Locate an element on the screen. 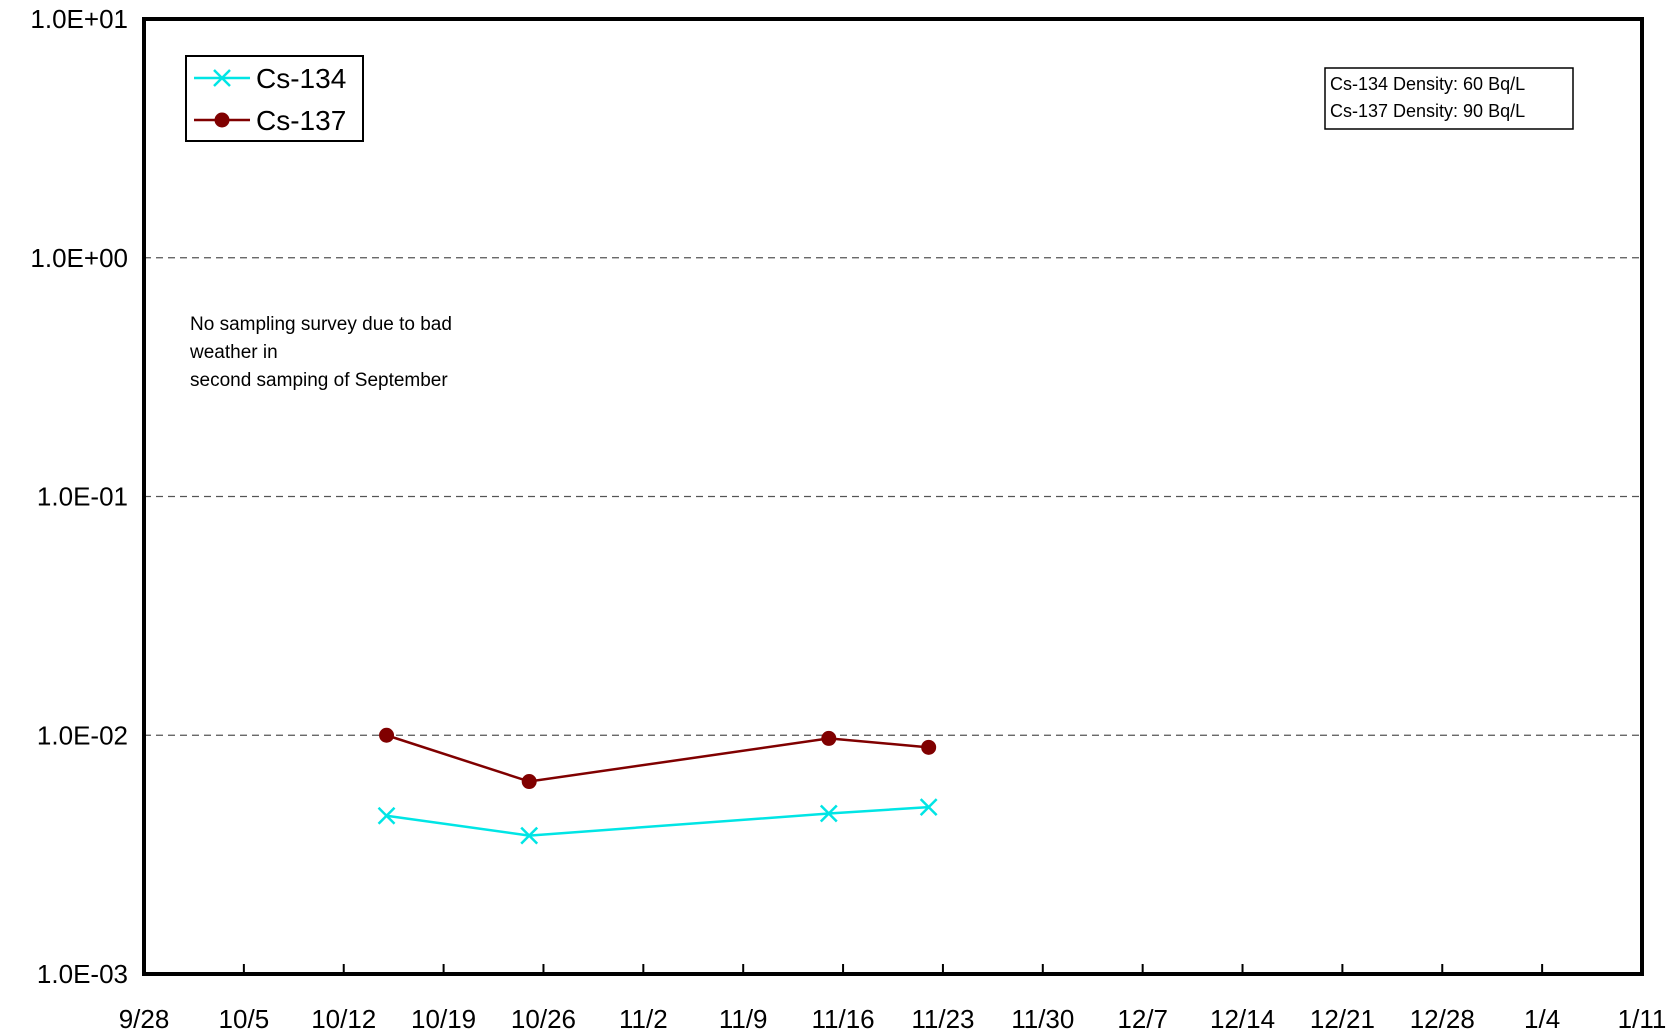 The image size is (1668, 1030). y-axis: 1.0E+01 1.0E+00 1.0E-01 1.0E-02 1.0E-03 is located at coordinates (79, 496).